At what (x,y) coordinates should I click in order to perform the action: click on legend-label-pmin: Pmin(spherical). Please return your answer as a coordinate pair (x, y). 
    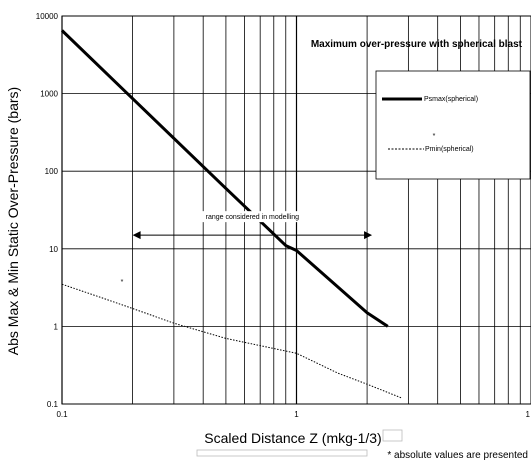
    Looking at the image, I should click on (449, 149).